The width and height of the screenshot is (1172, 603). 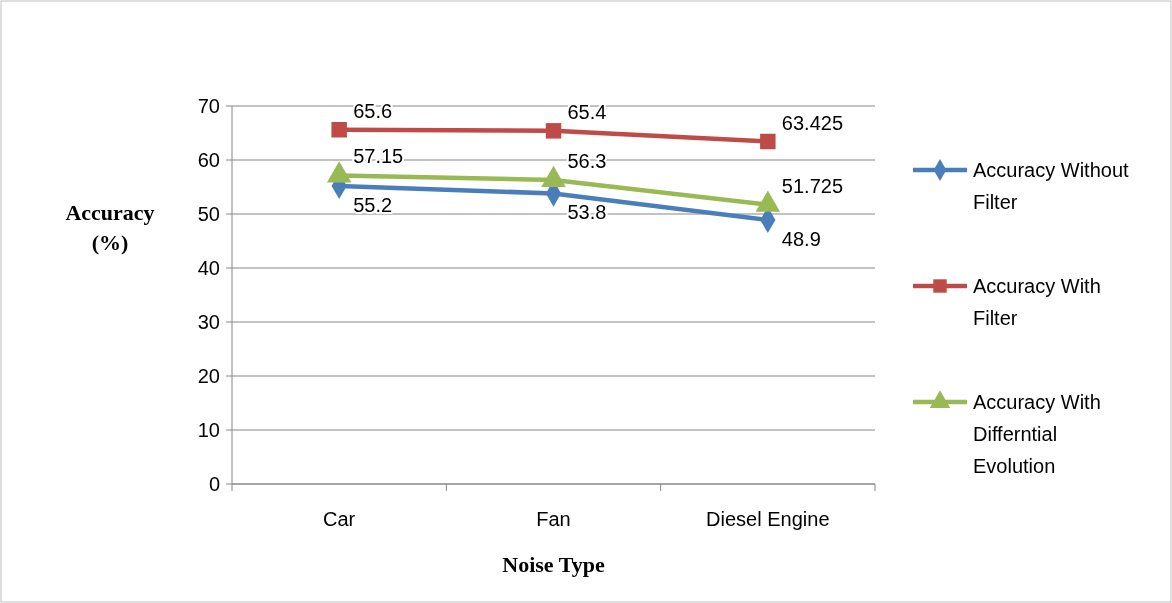 What do you see at coordinates (1037, 302) in the screenshot?
I see `legend-label: Accuracy With Filter` at bounding box center [1037, 302].